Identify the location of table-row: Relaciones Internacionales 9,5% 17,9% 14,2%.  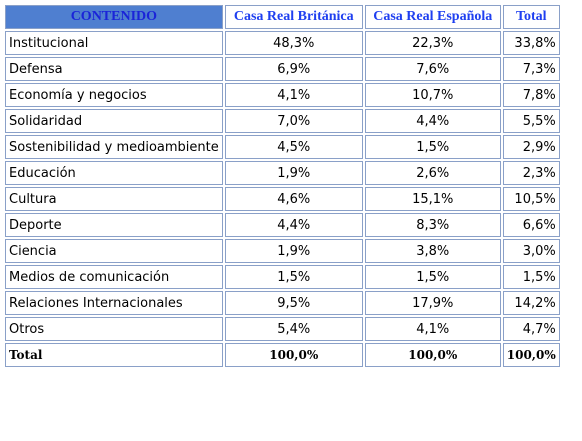
(282, 303).